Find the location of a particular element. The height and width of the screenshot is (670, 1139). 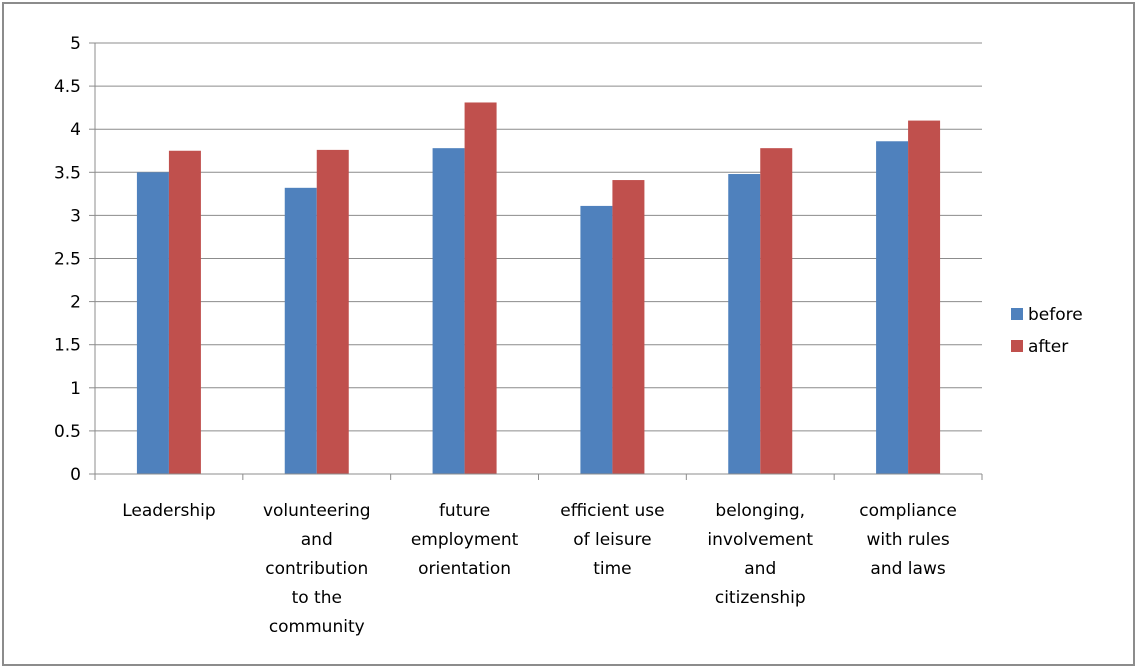

legend: before after is located at coordinates (1047, 331).